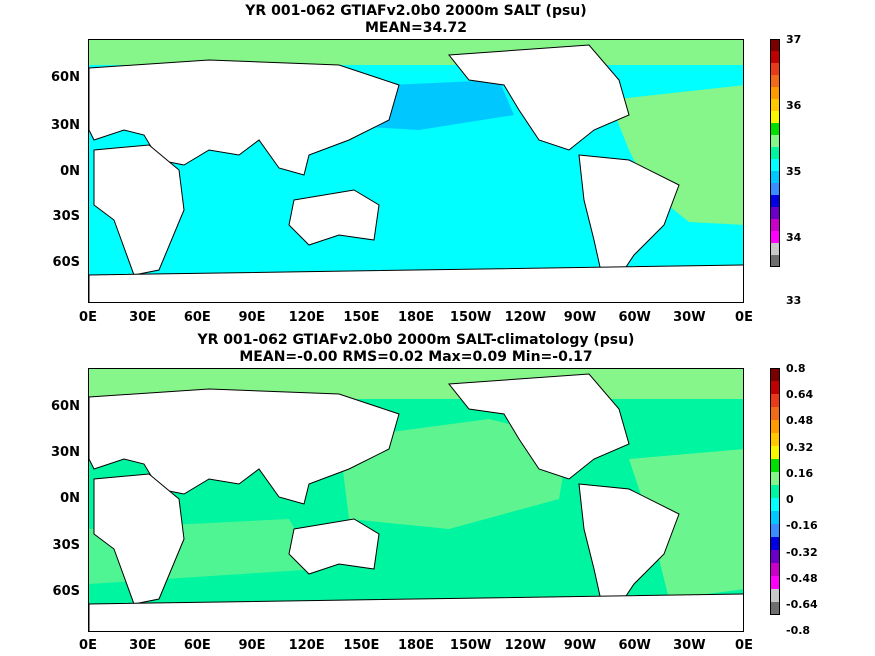  What do you see at coordinates (244, 446) in the screenshot?
I see `anomaly-eurasia` at bounding box center [244, 446].